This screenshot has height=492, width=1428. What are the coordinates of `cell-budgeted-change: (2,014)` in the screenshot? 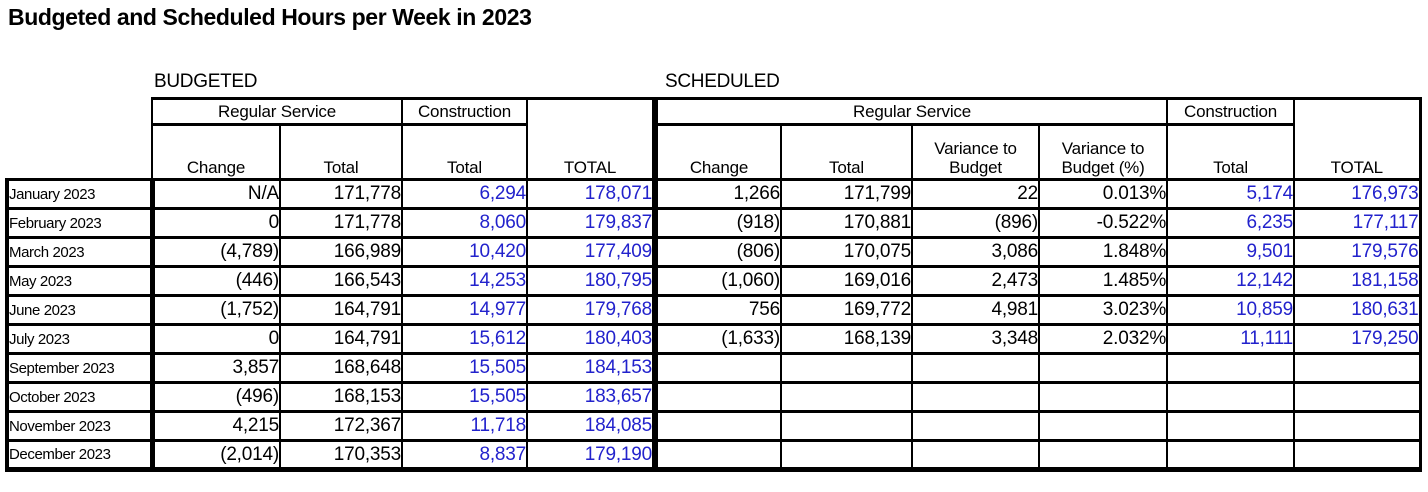 It's located at (216, 455).